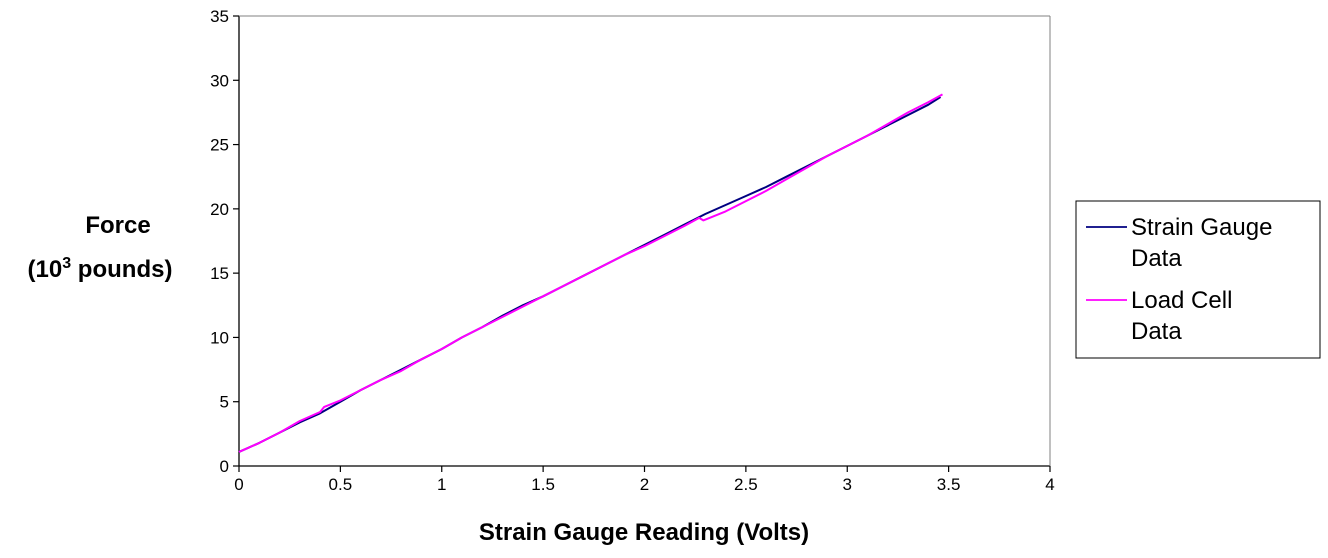  Describe the element at coordinates (949, 484) in the screenshot. I see `x-tick-label: 3.5` at that location.